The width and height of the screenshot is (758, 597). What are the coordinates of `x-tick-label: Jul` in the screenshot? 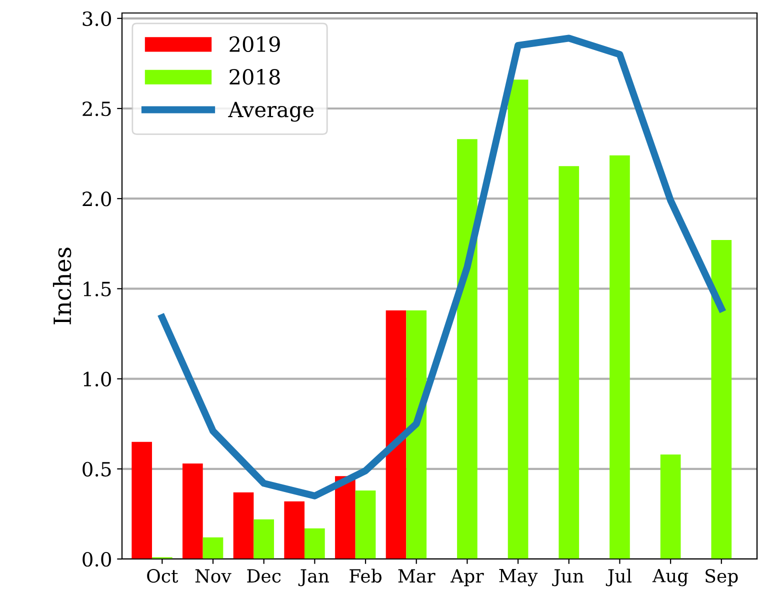 It's located at (619, 577).